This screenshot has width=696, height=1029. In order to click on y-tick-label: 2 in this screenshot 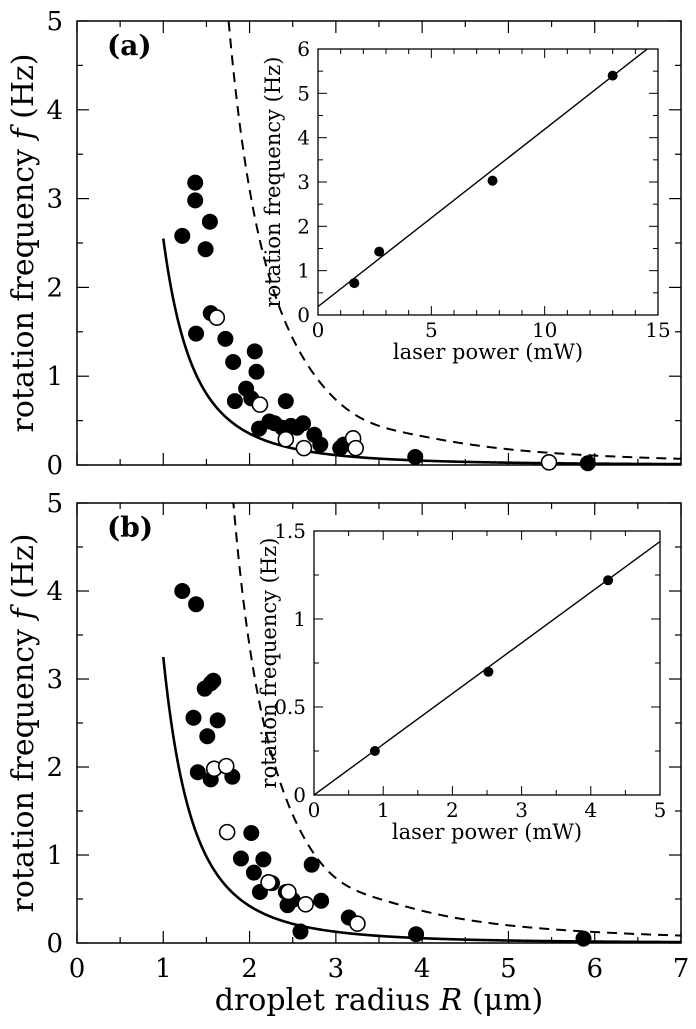, I will do `click(54, 288)`.